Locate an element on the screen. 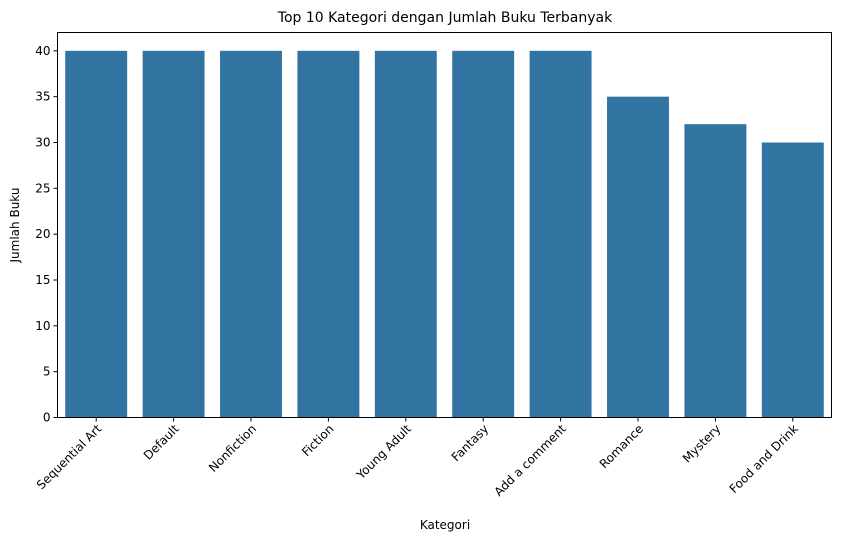 The image size is (845, 544). x-tick-label: Nonfiction is located at coordinates (232, 448).